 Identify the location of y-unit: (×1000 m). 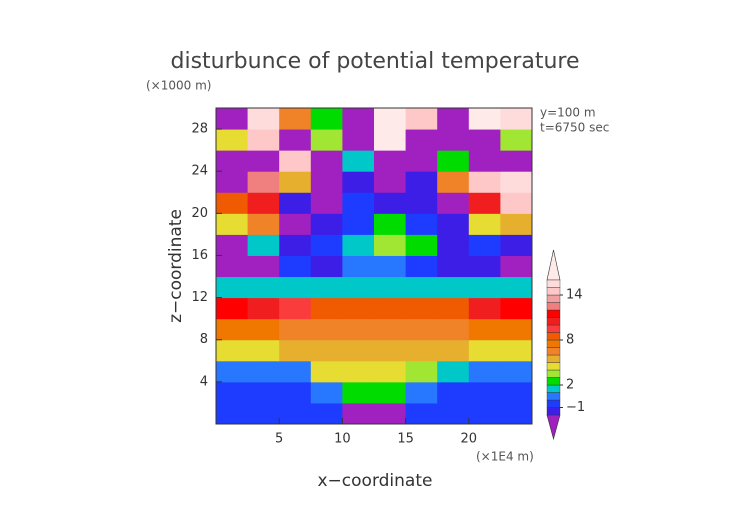
(178, 86).